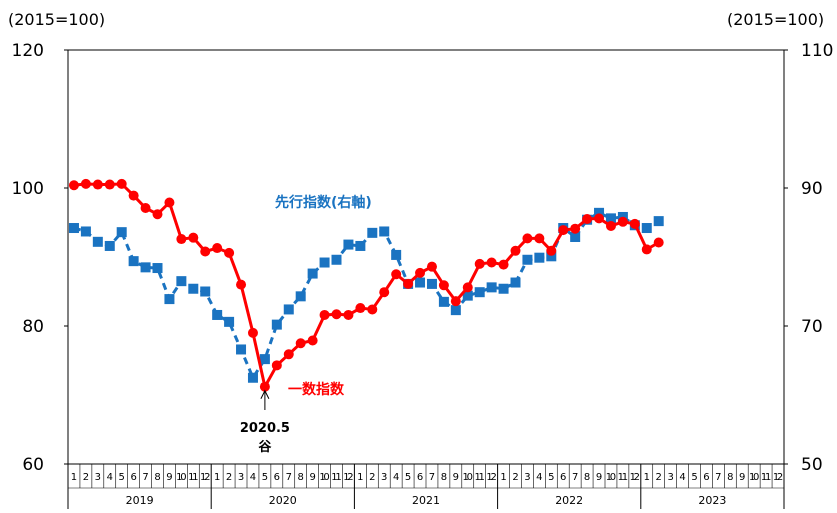 The image size is (837, 513). I want to click on year-label: 2022, so click(569, 500).